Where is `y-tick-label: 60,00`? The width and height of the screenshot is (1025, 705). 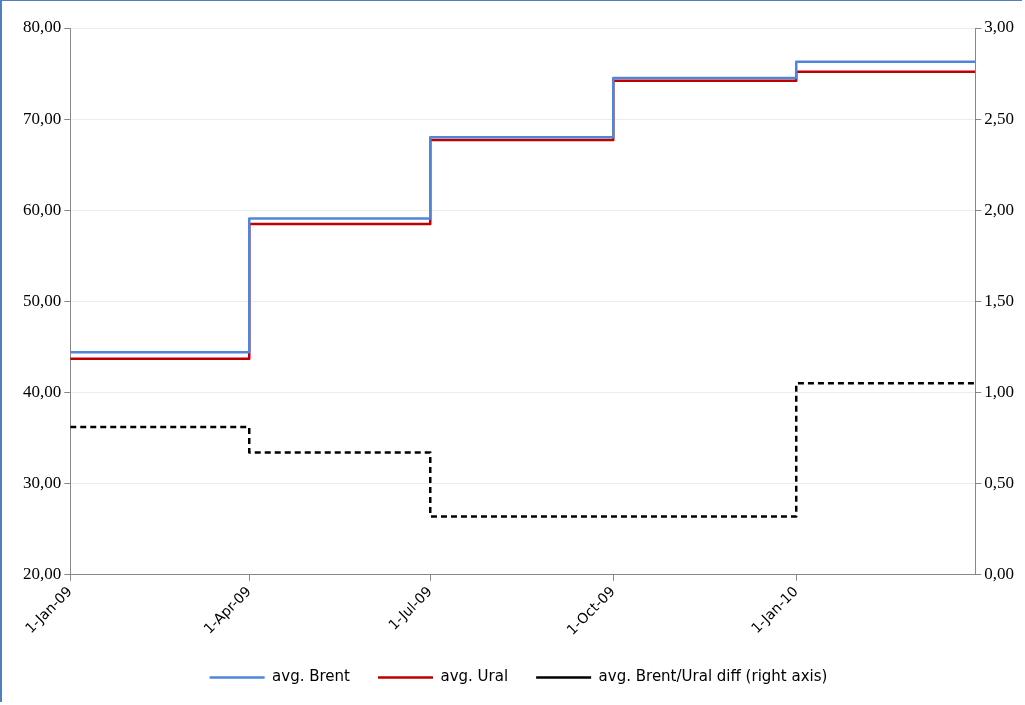
y-tick-label: 60,00 is located at coordinates (42, 209).